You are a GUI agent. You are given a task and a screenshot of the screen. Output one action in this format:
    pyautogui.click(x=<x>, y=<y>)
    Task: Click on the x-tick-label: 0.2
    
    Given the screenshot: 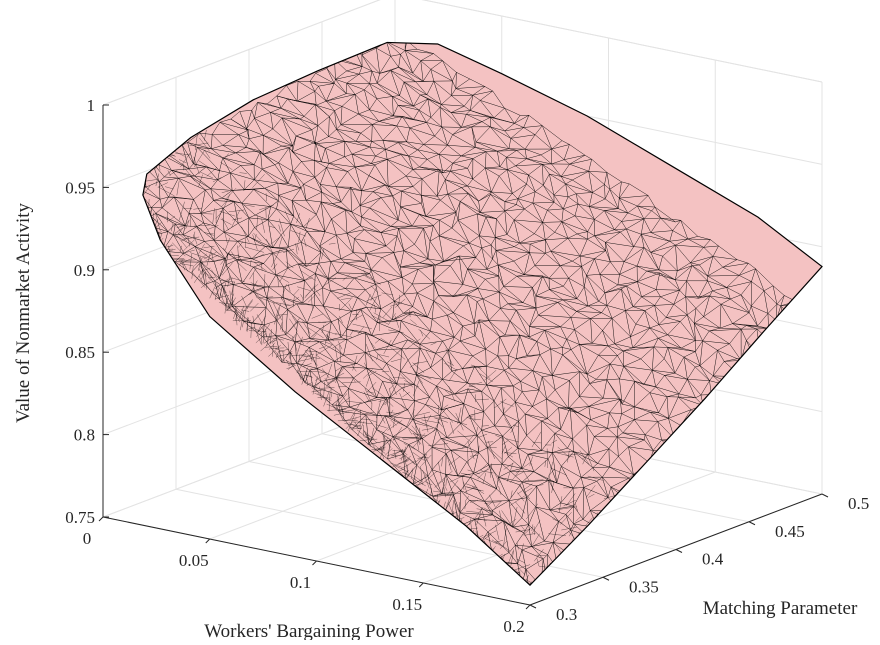 What is the action you would take?
    pyautogui.click(x=513, y=626)
    